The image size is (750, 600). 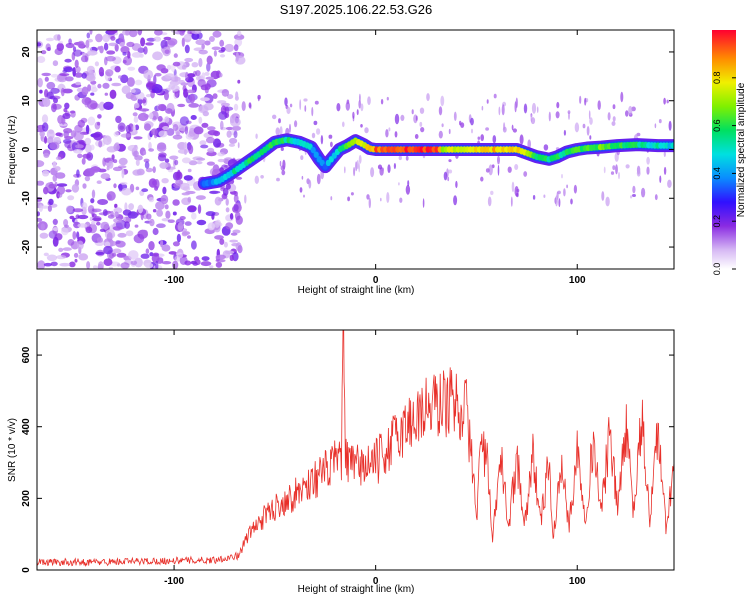 I want to click on figure-title: S197.2025.106.22.53.G26, so click(x=356, y=9).